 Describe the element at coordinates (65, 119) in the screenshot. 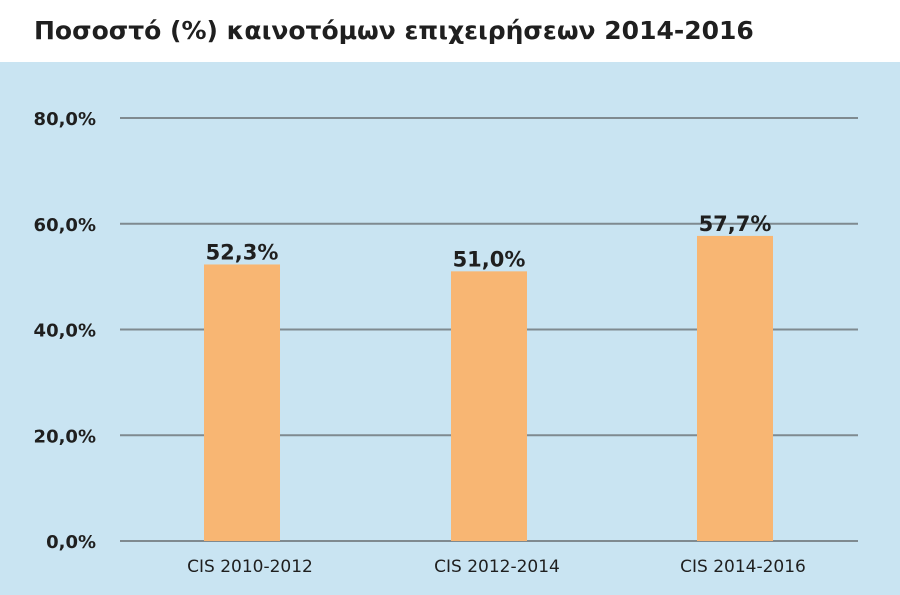

I see `y-tick-label: 80,0%` at that location.